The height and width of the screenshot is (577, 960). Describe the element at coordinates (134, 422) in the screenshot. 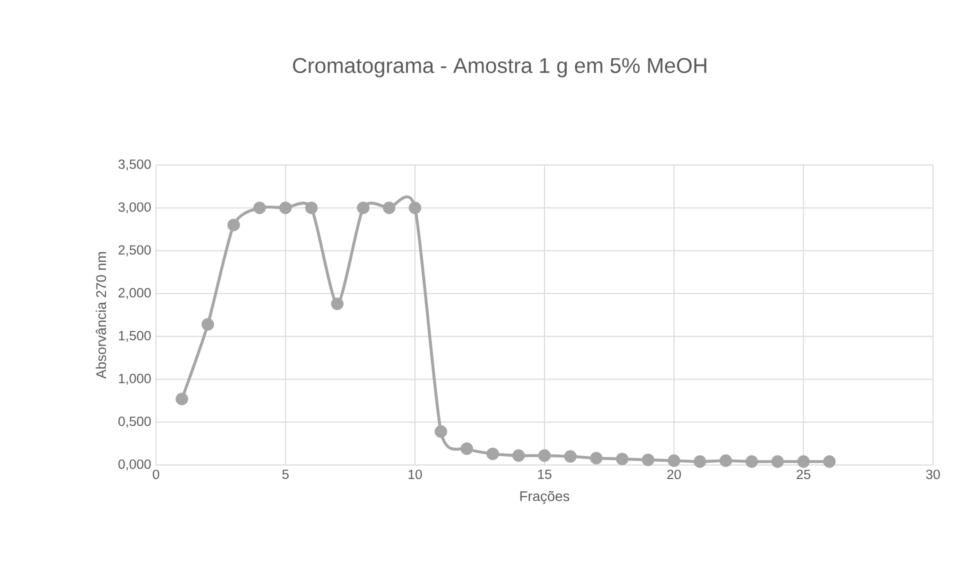

I see `y-tick-label: 0,500` at that location.